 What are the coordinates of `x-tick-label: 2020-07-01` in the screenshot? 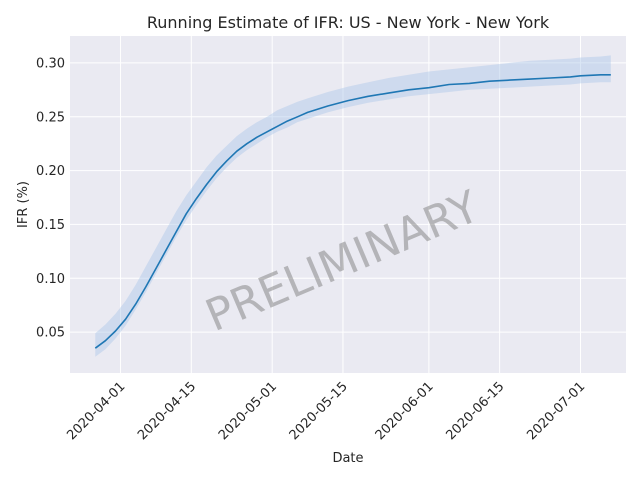 It's located at (556, 411).